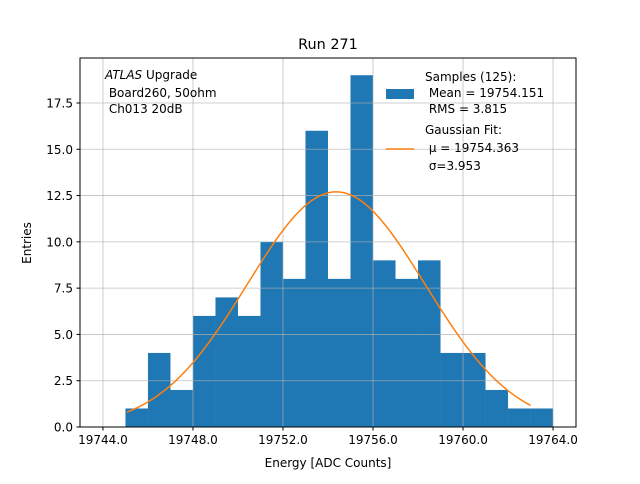 Image resolution: width=640 pixels, height=484 pixels. Describe the element at coordinates (59, 150) in the screenshot. I see `y-tick-label: 15.0` at that location.